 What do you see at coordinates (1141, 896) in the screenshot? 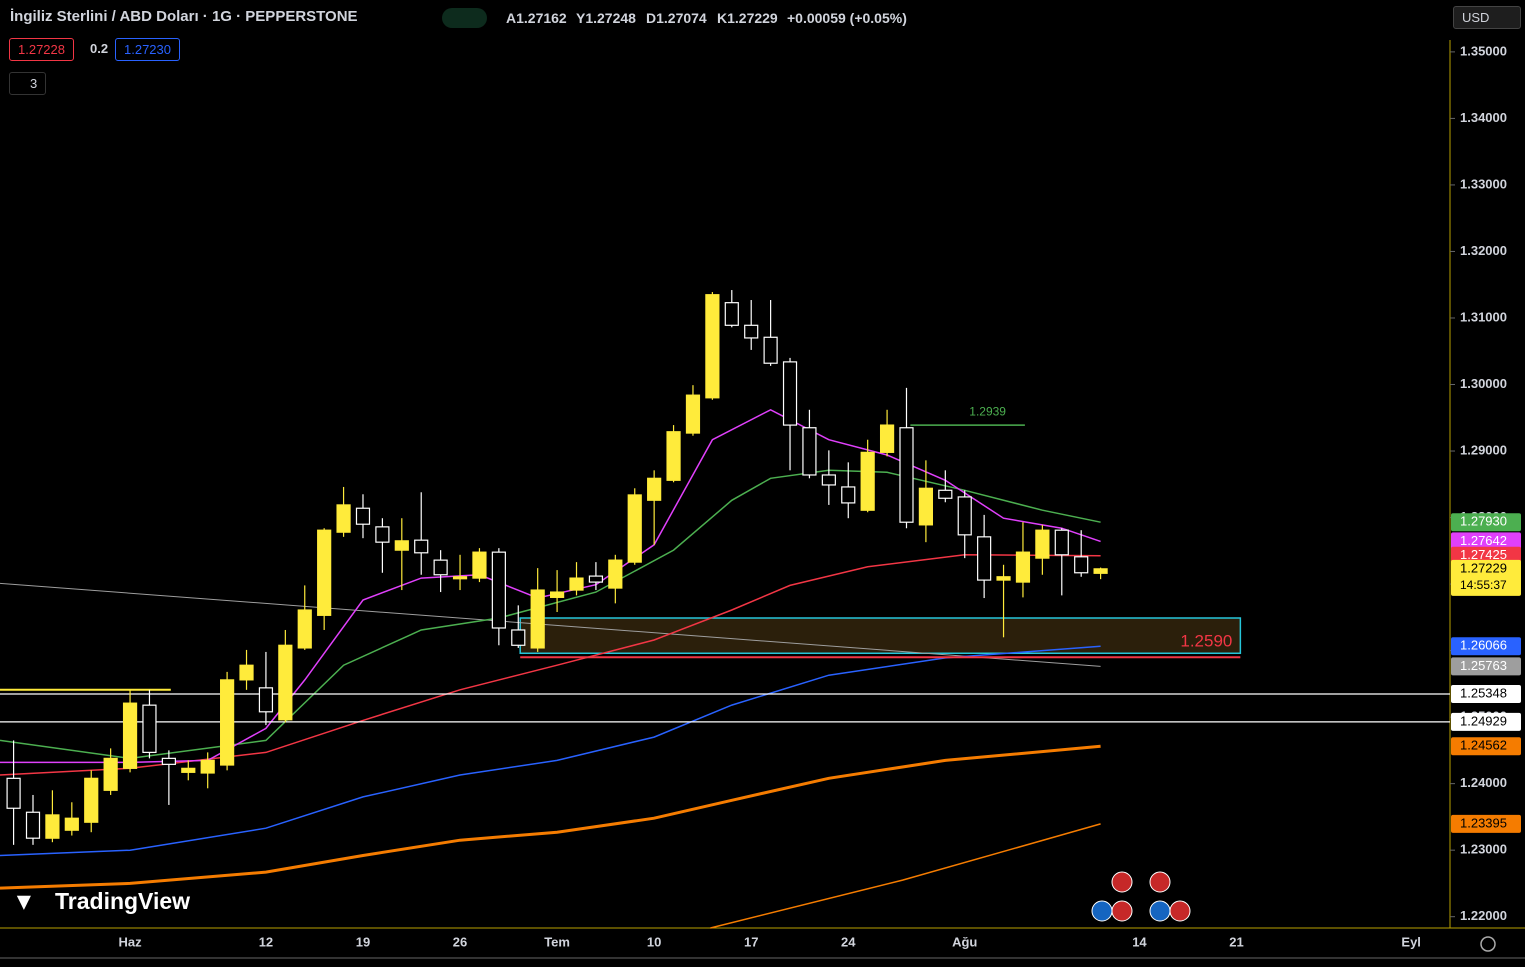
I see `event-flags` at bounding box center [1141, 896].